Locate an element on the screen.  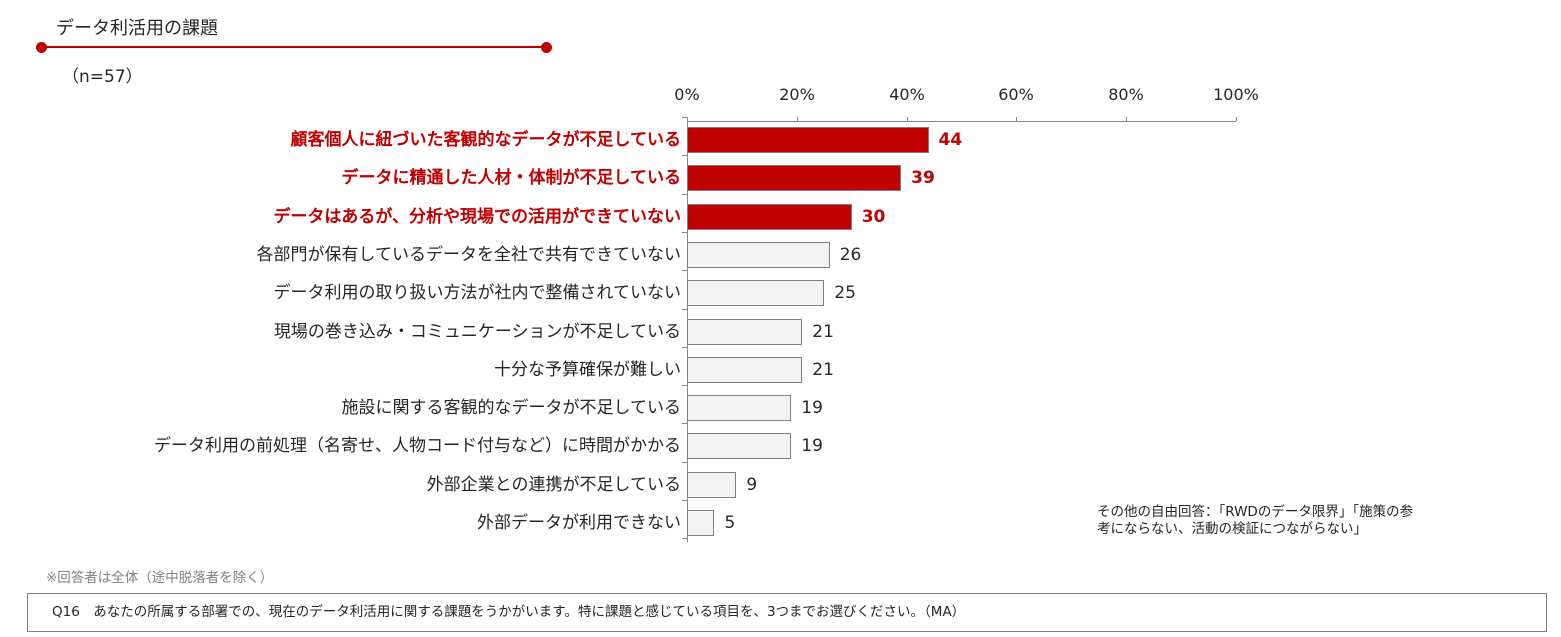
category-label: 各部門が保有しているデータを全社で共有できていない is located at coordinates (469, 255).